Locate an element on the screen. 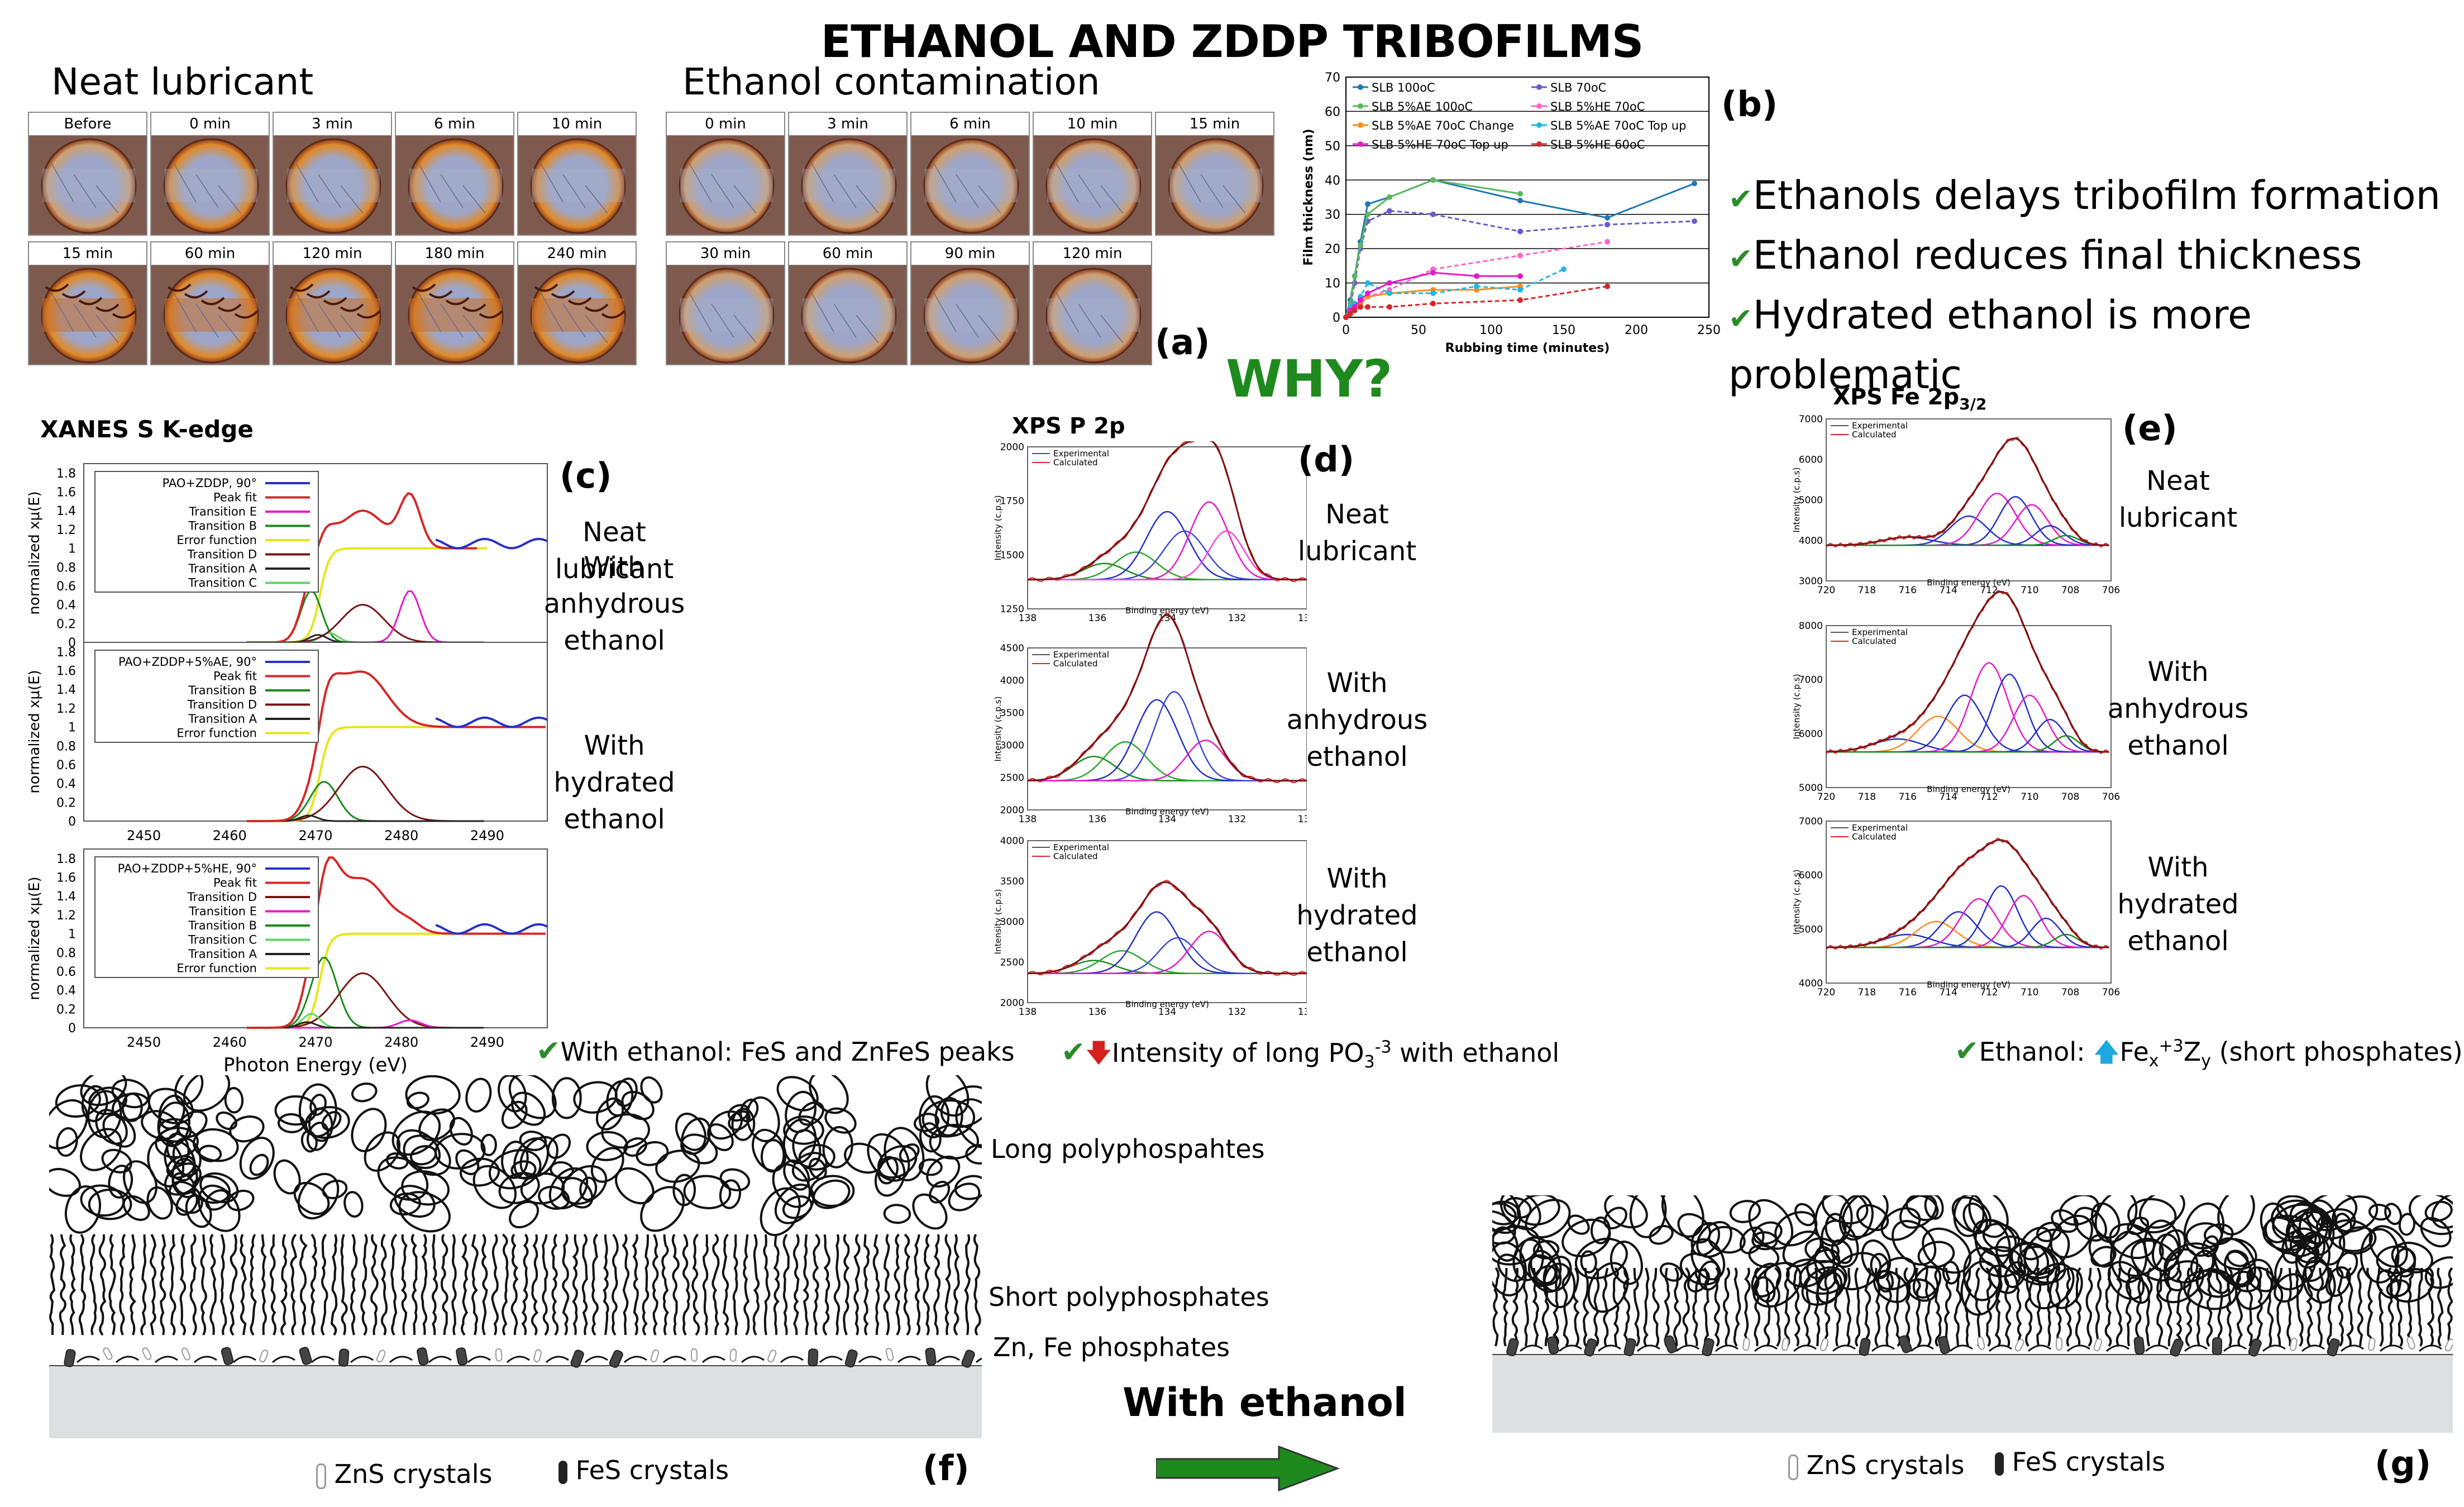 Image resolution: width=2464 pixels, height=1507 pixels. wear-scar-tile: 0 min is located at coordinates (210, 174).